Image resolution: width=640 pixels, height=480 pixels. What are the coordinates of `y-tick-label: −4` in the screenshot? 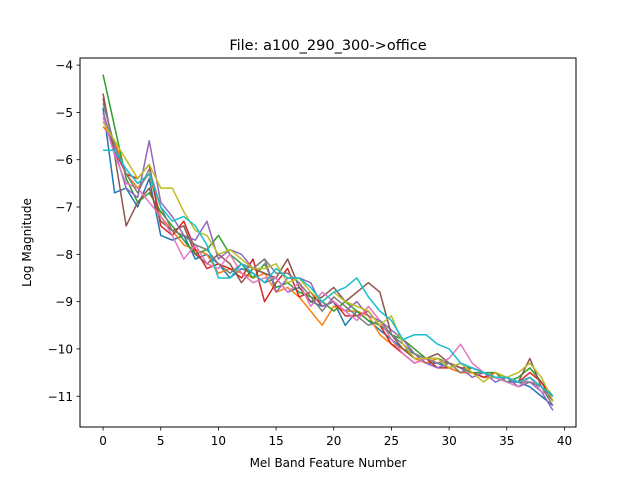 It's located at (64, 66).